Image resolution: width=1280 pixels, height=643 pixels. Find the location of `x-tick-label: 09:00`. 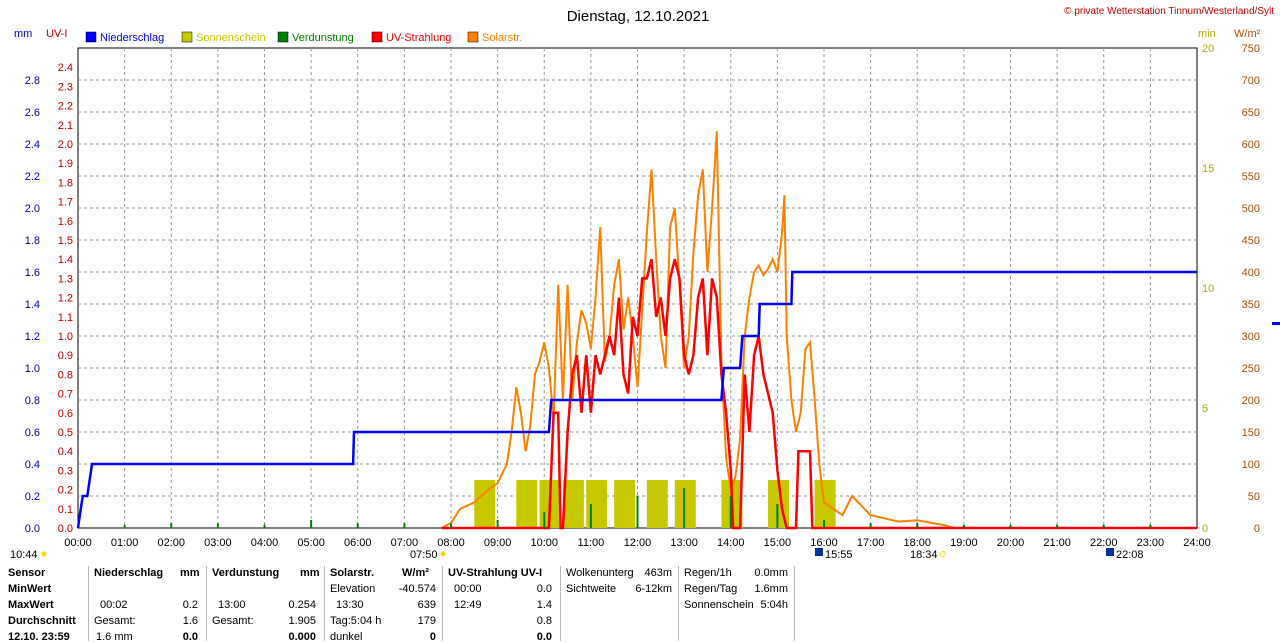

x-tick-label: 09:00 is located at coordinates (498, 543).